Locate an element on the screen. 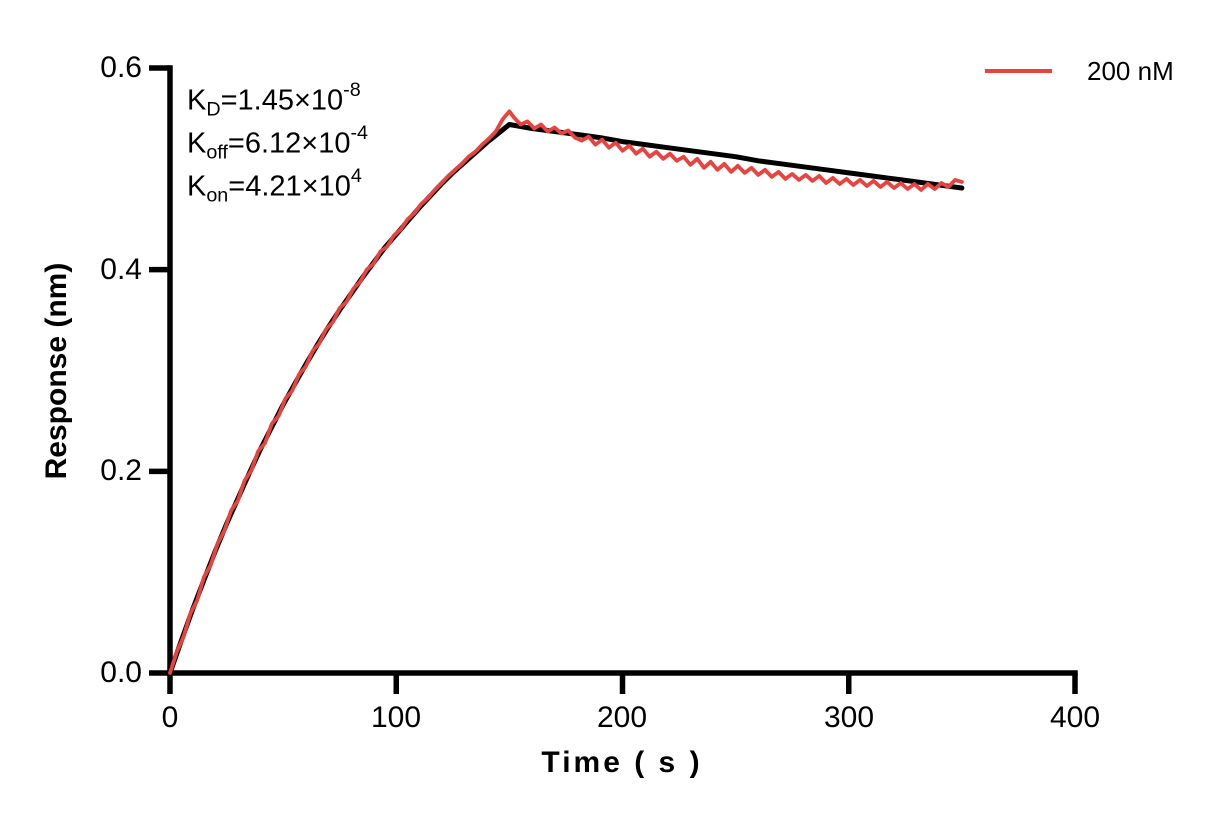  y-tick-label: 0.6 is located at coordinates (121, 67).